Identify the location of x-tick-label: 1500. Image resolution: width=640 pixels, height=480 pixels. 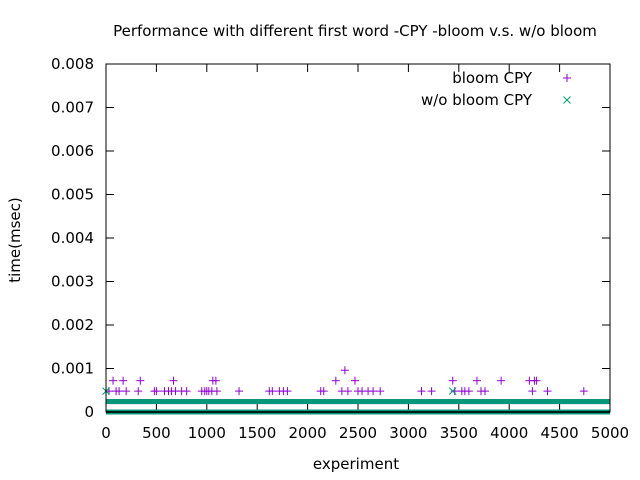
(257, 433).